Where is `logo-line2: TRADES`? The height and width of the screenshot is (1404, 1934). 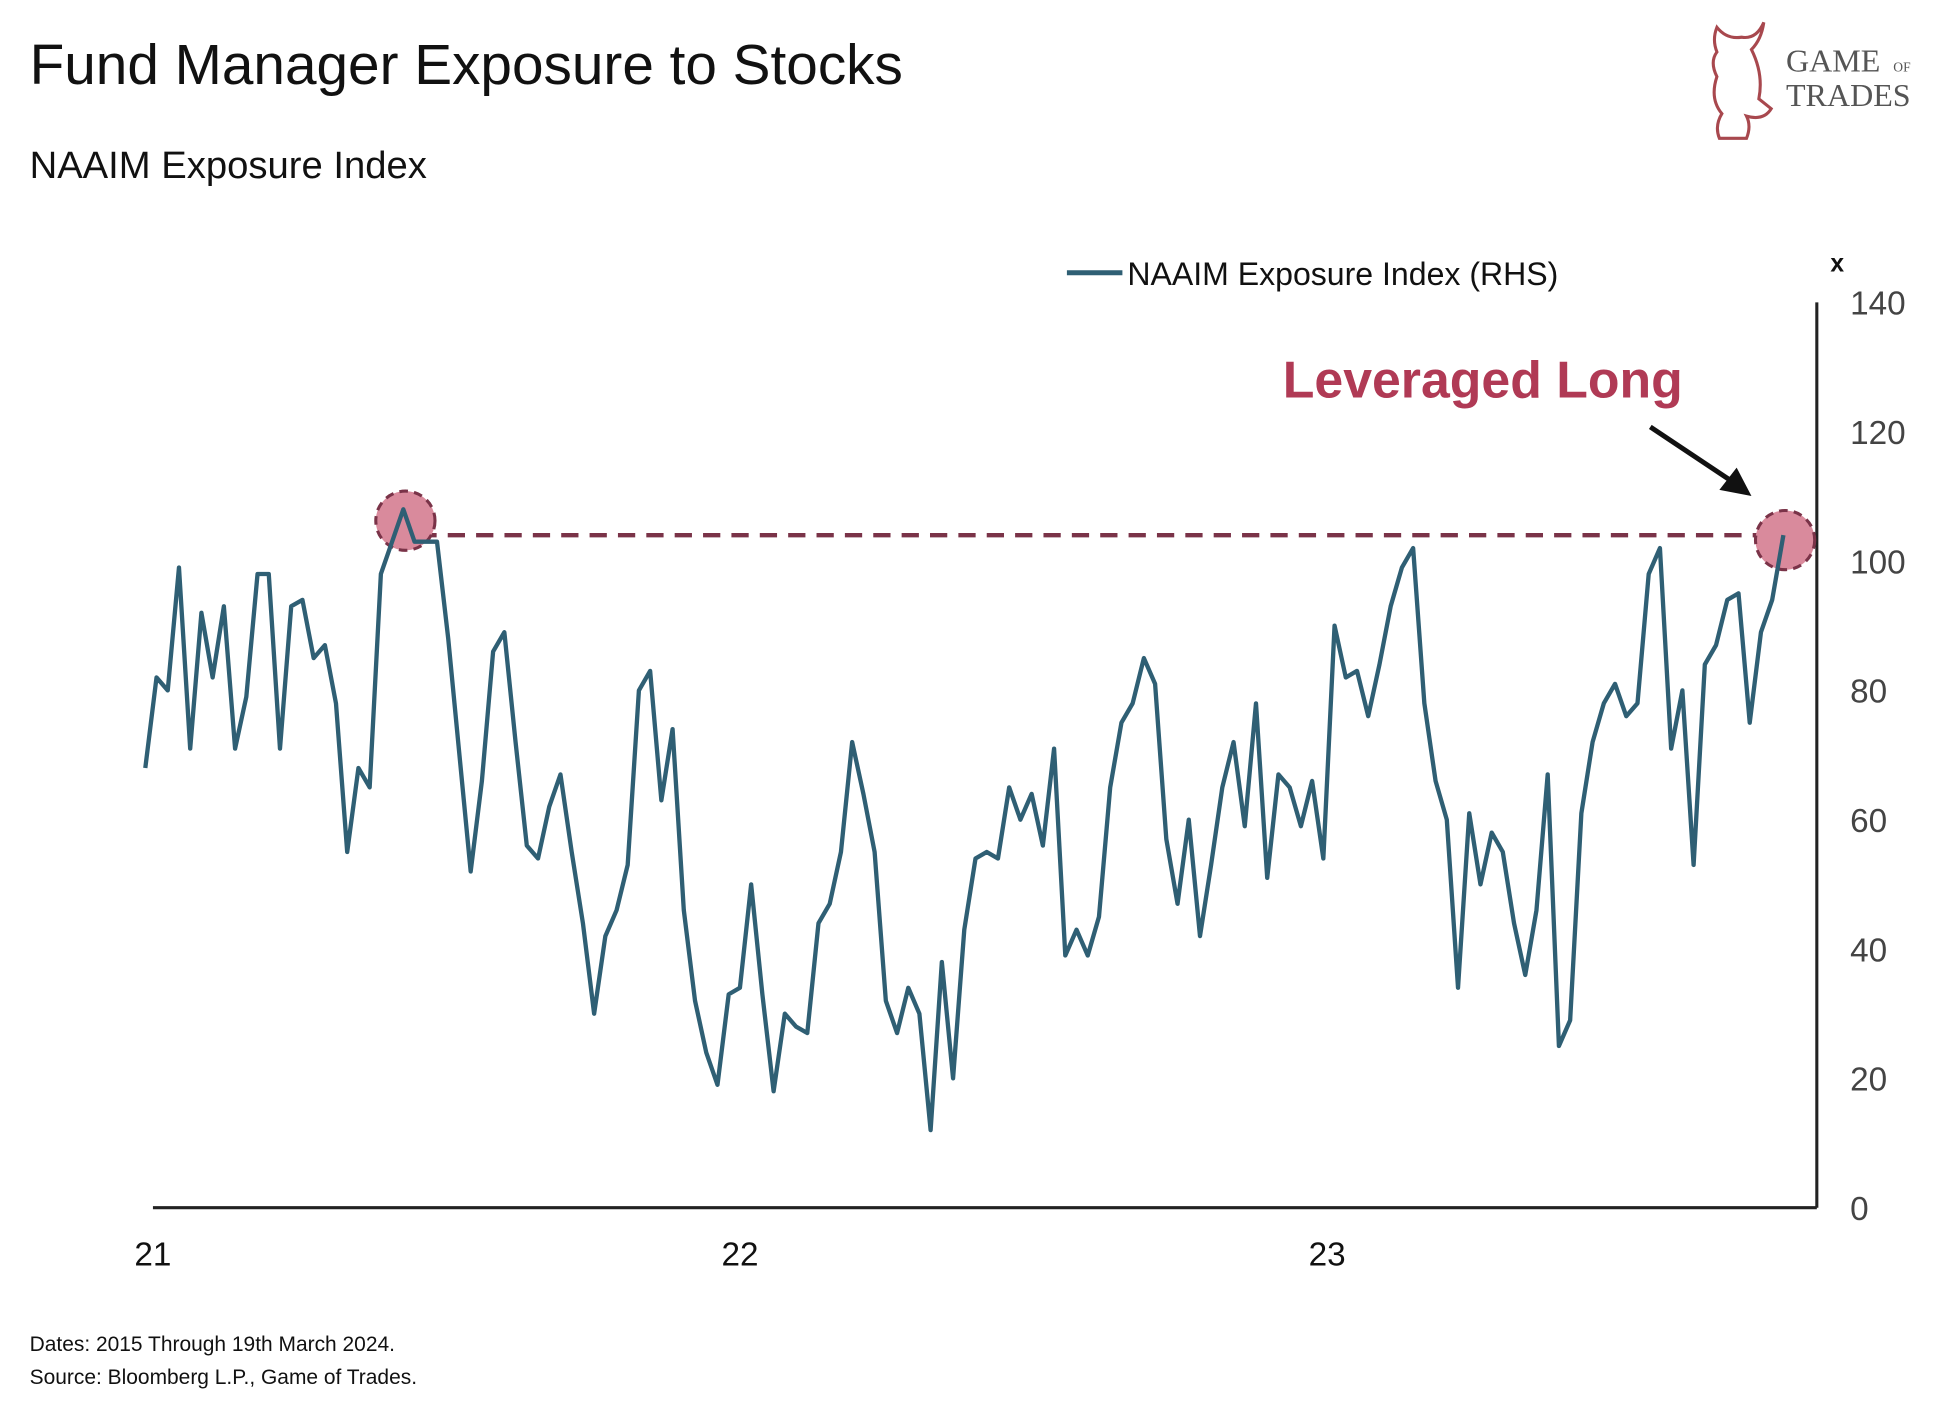
logo-line2: TRADES is located at coordinates (1848, 95).